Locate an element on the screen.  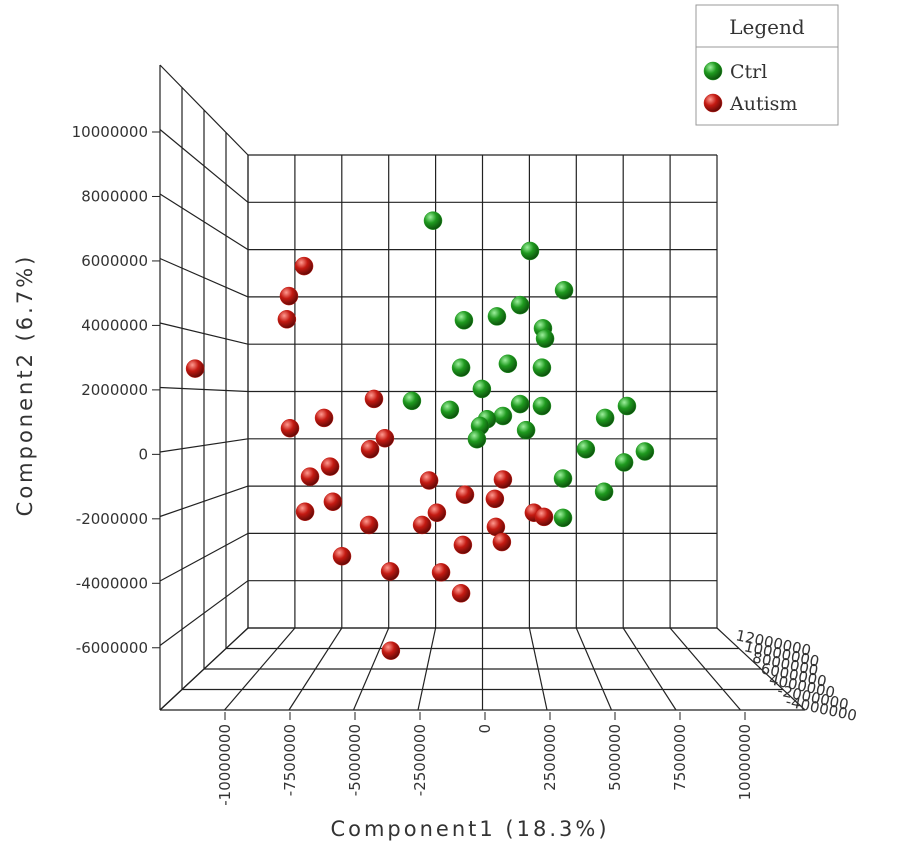
y-tick-label: 0 is located at coordinates (143, 454).